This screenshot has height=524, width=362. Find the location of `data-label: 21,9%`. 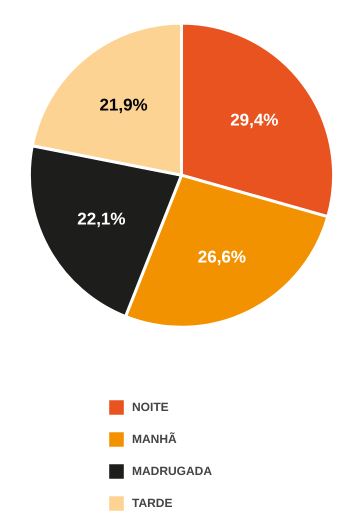

data-label: 21,9% is located at coordinates (123, 104).